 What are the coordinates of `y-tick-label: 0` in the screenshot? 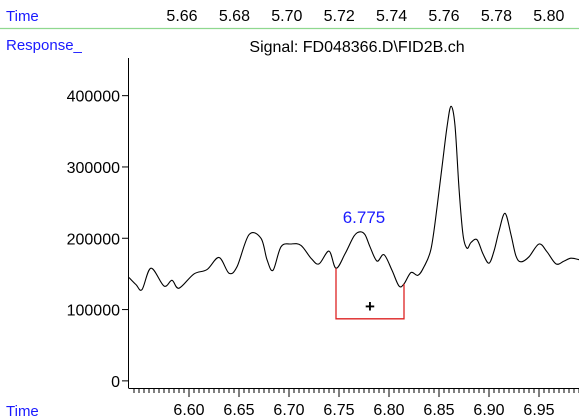 It's located at (115, 382).